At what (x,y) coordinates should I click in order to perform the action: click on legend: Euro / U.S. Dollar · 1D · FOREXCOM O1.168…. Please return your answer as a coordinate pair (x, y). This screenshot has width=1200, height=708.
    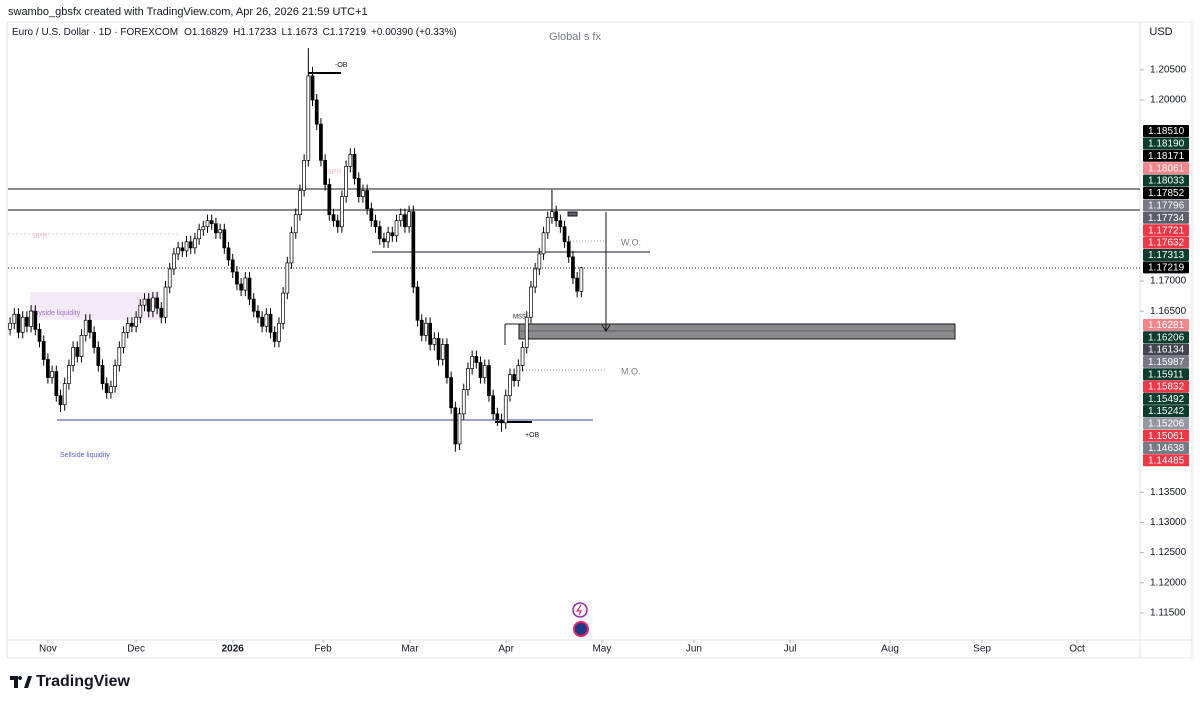
    Looking at the image, I should click on (234, 32).